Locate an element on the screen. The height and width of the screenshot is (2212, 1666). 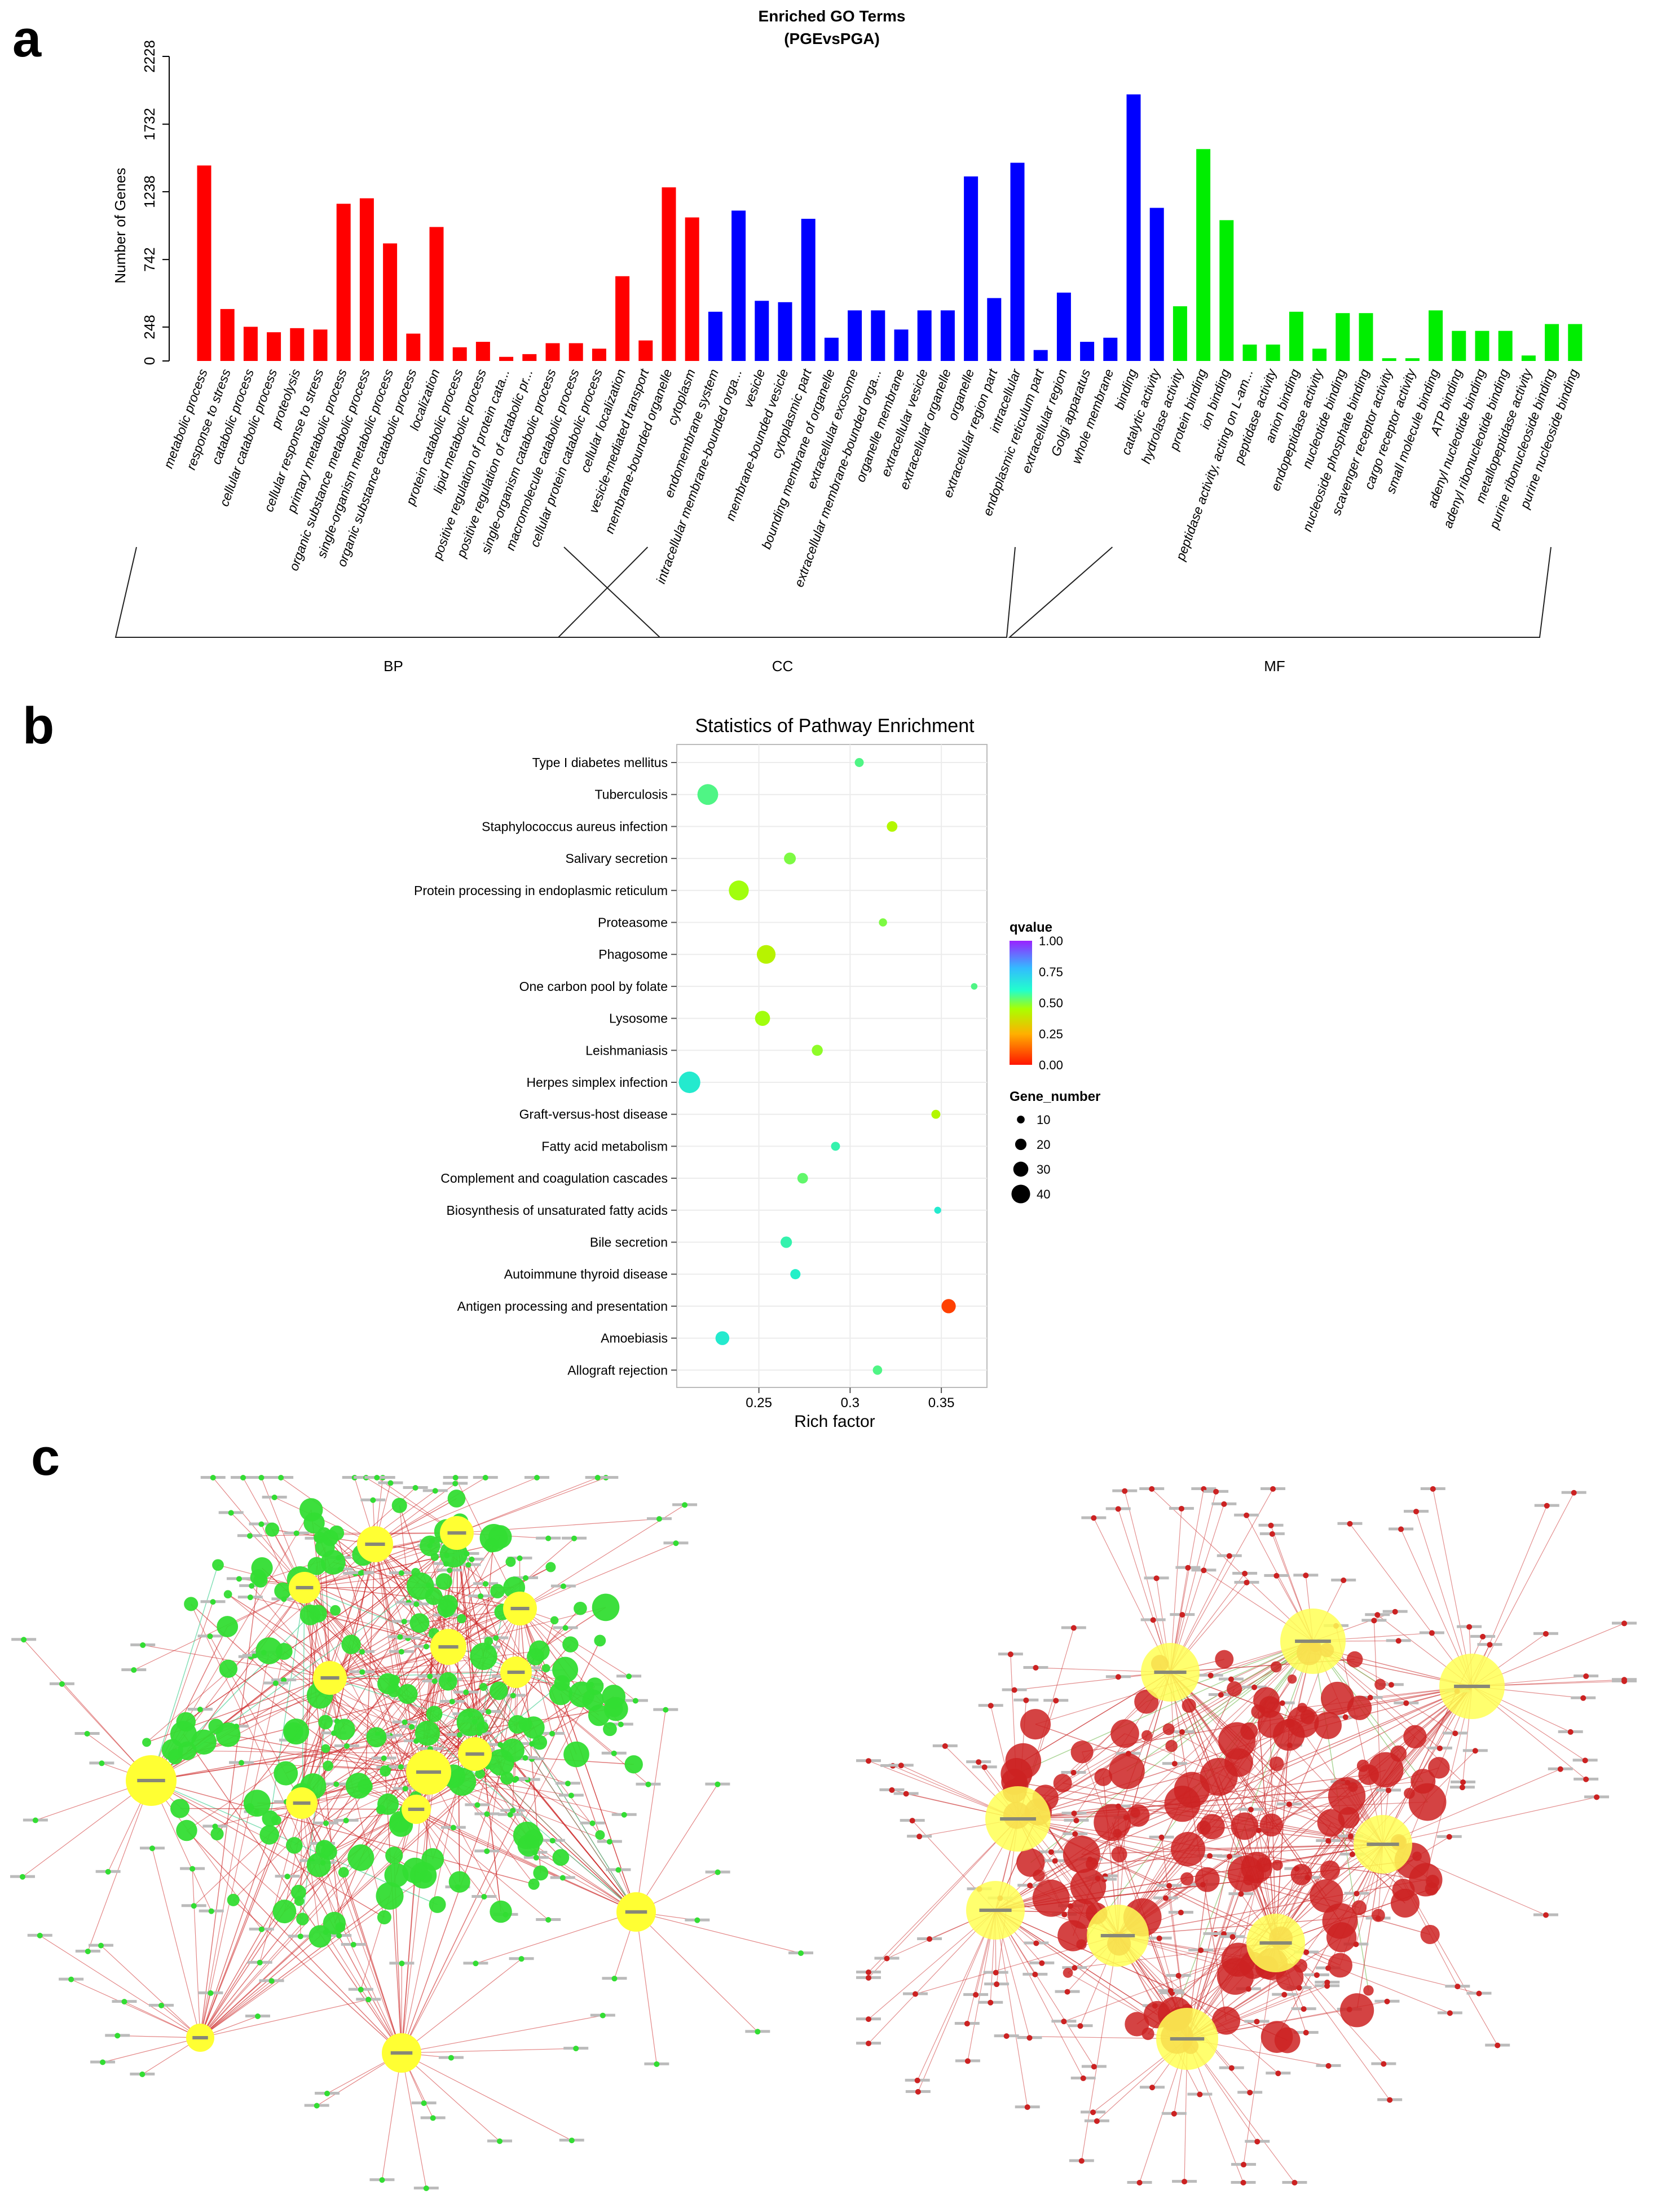
go-chart-subtitle: (PGEvsPGA) is located at coordinates (832, 38).